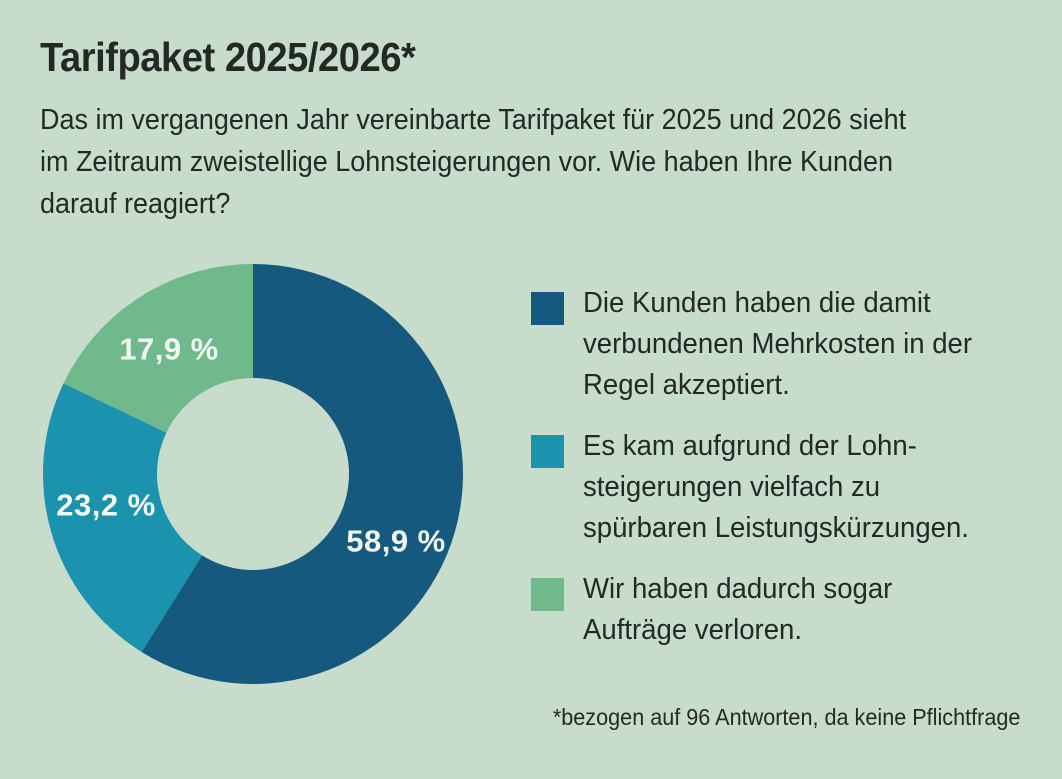 The height and width of the screenshot is (779, 1062). Describe the element at coordinates (547, 308) in the screenshot. I see `legend-swatch-dark-blue` at that location.